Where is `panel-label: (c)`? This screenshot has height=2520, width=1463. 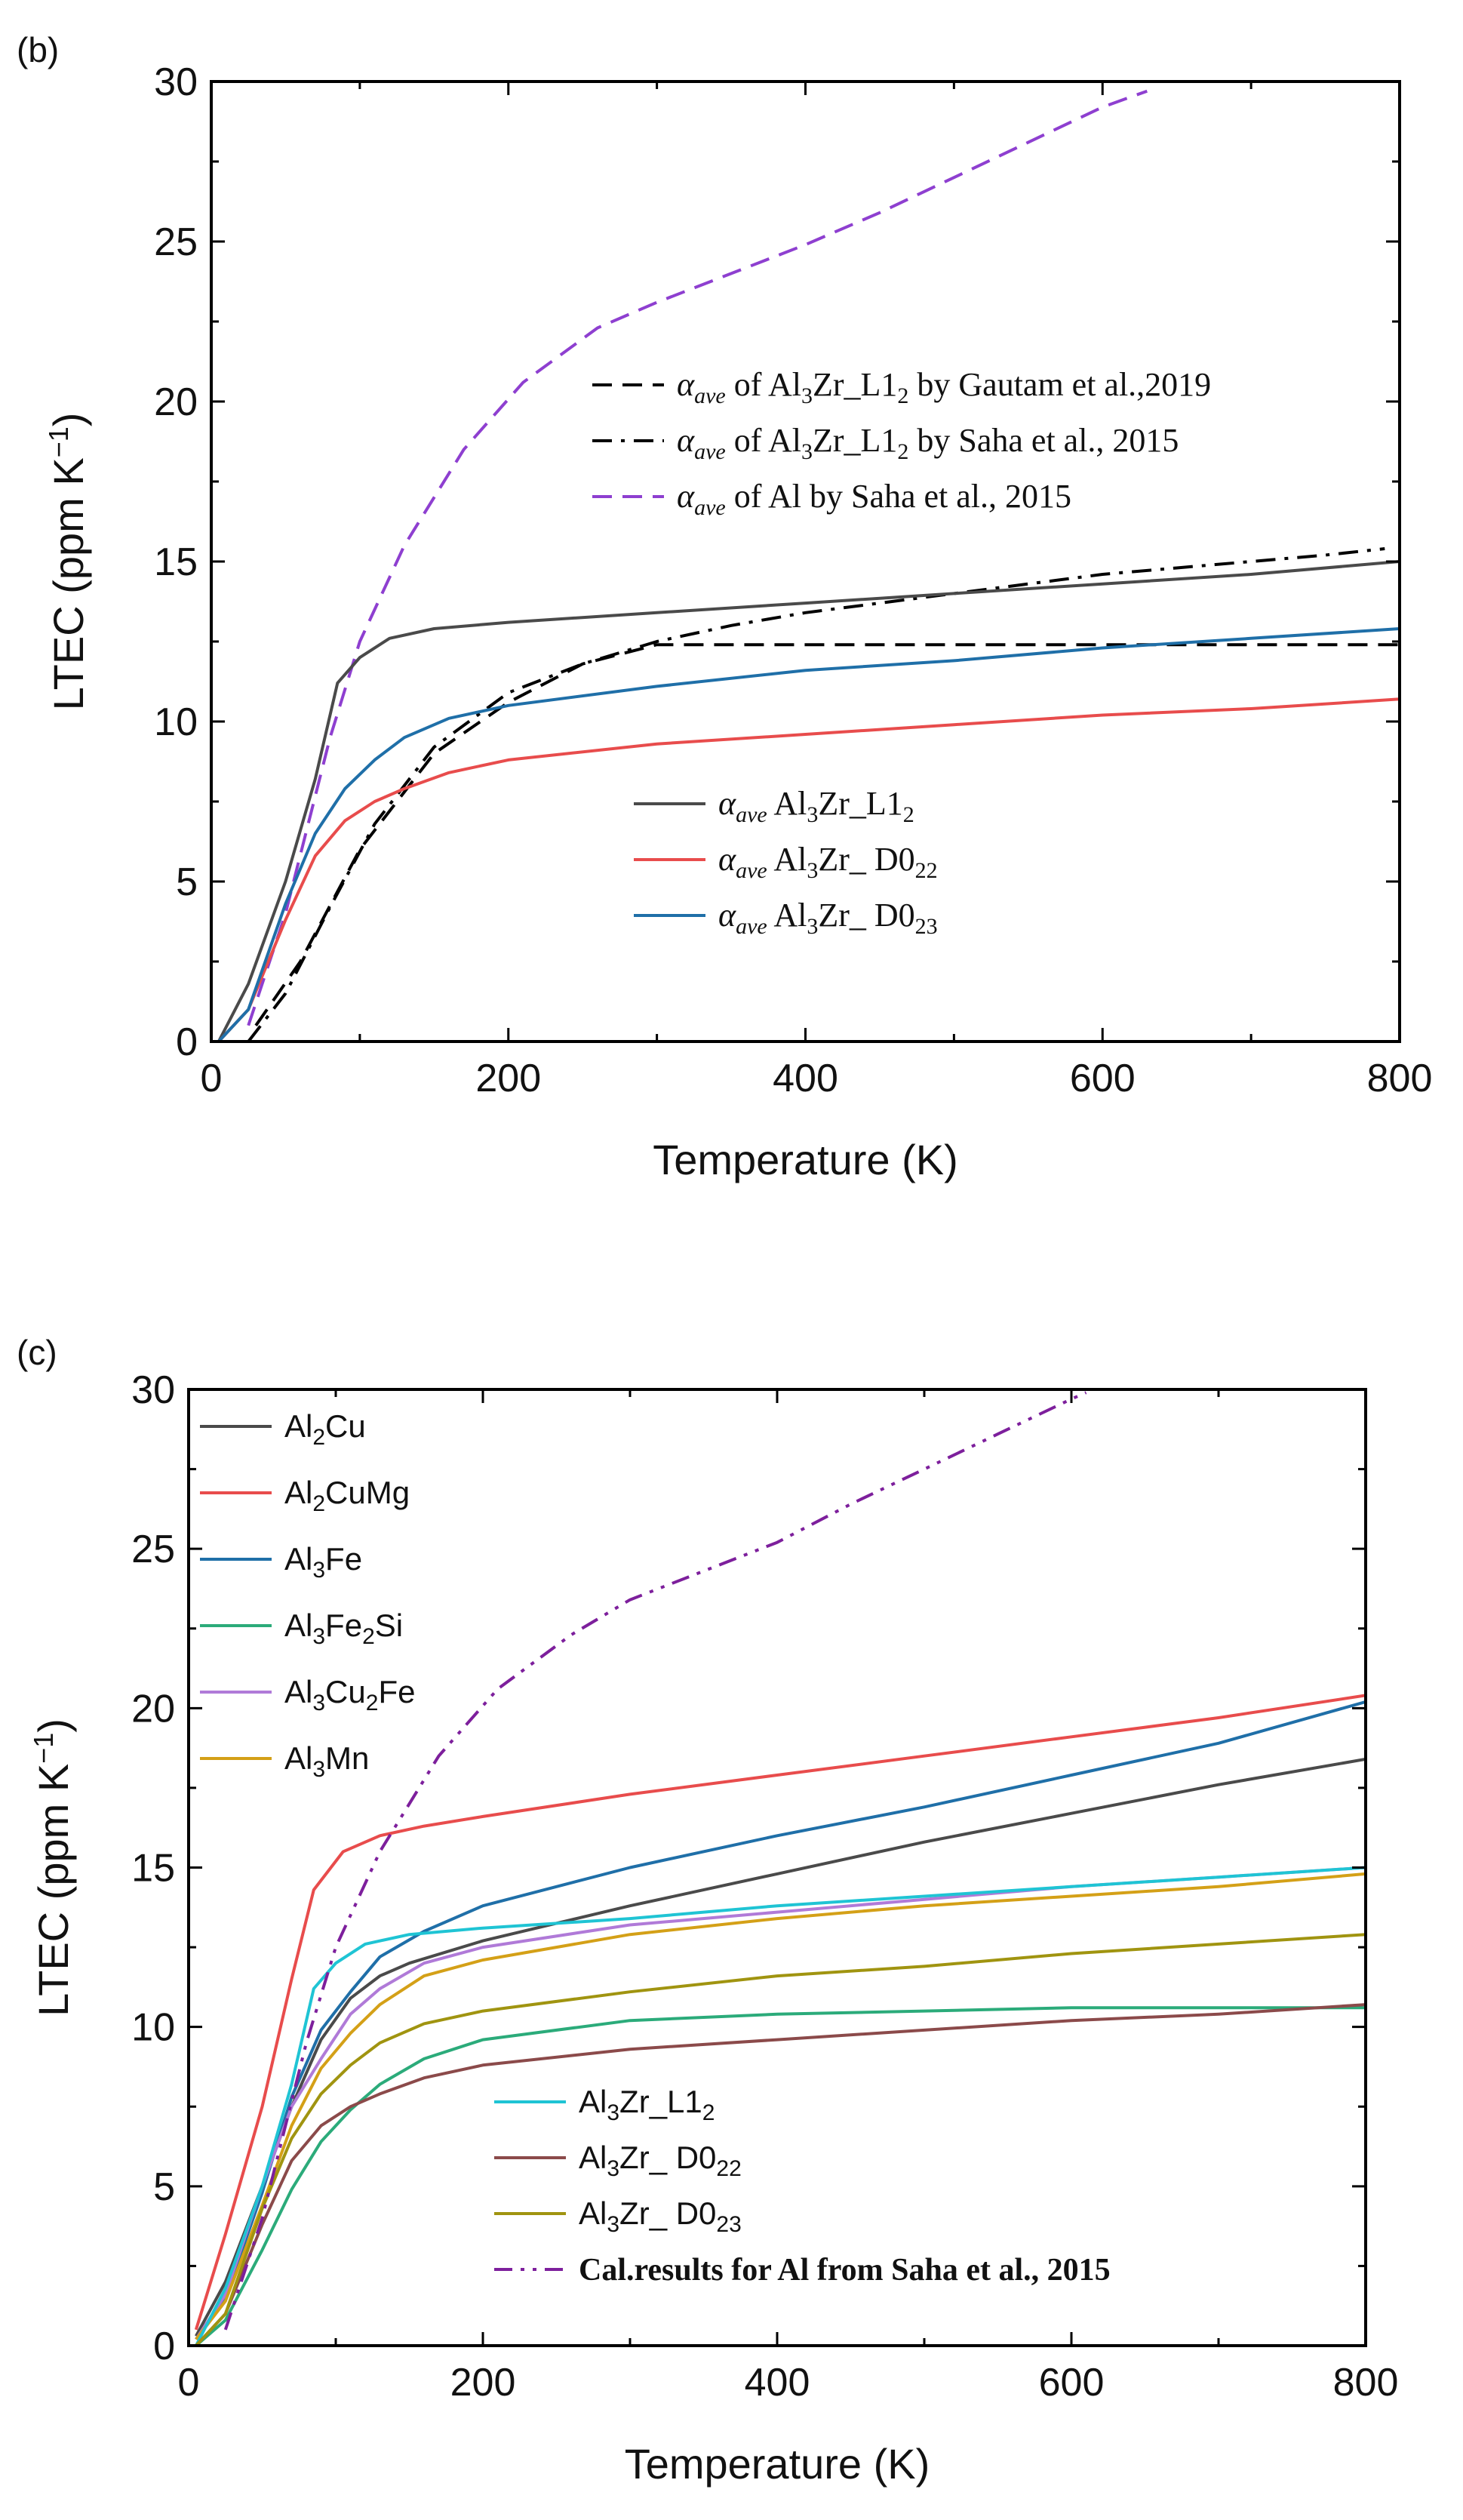
panel-label: (c) is located at coordinates (37, 1352).